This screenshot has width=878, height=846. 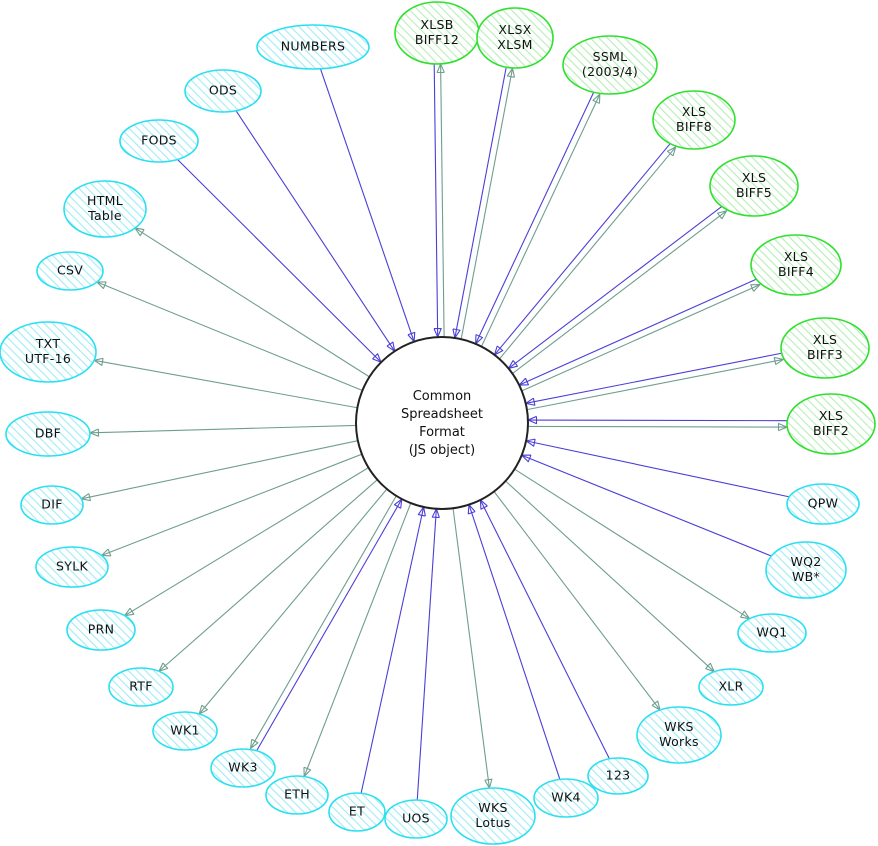 I want to click on format-node-numbers: NUMBERS, so click(x=313, y=47).